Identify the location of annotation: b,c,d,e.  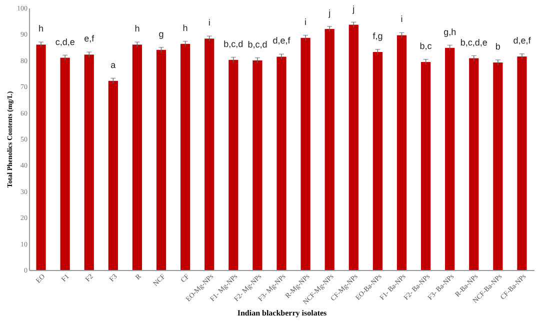
(474, 42).